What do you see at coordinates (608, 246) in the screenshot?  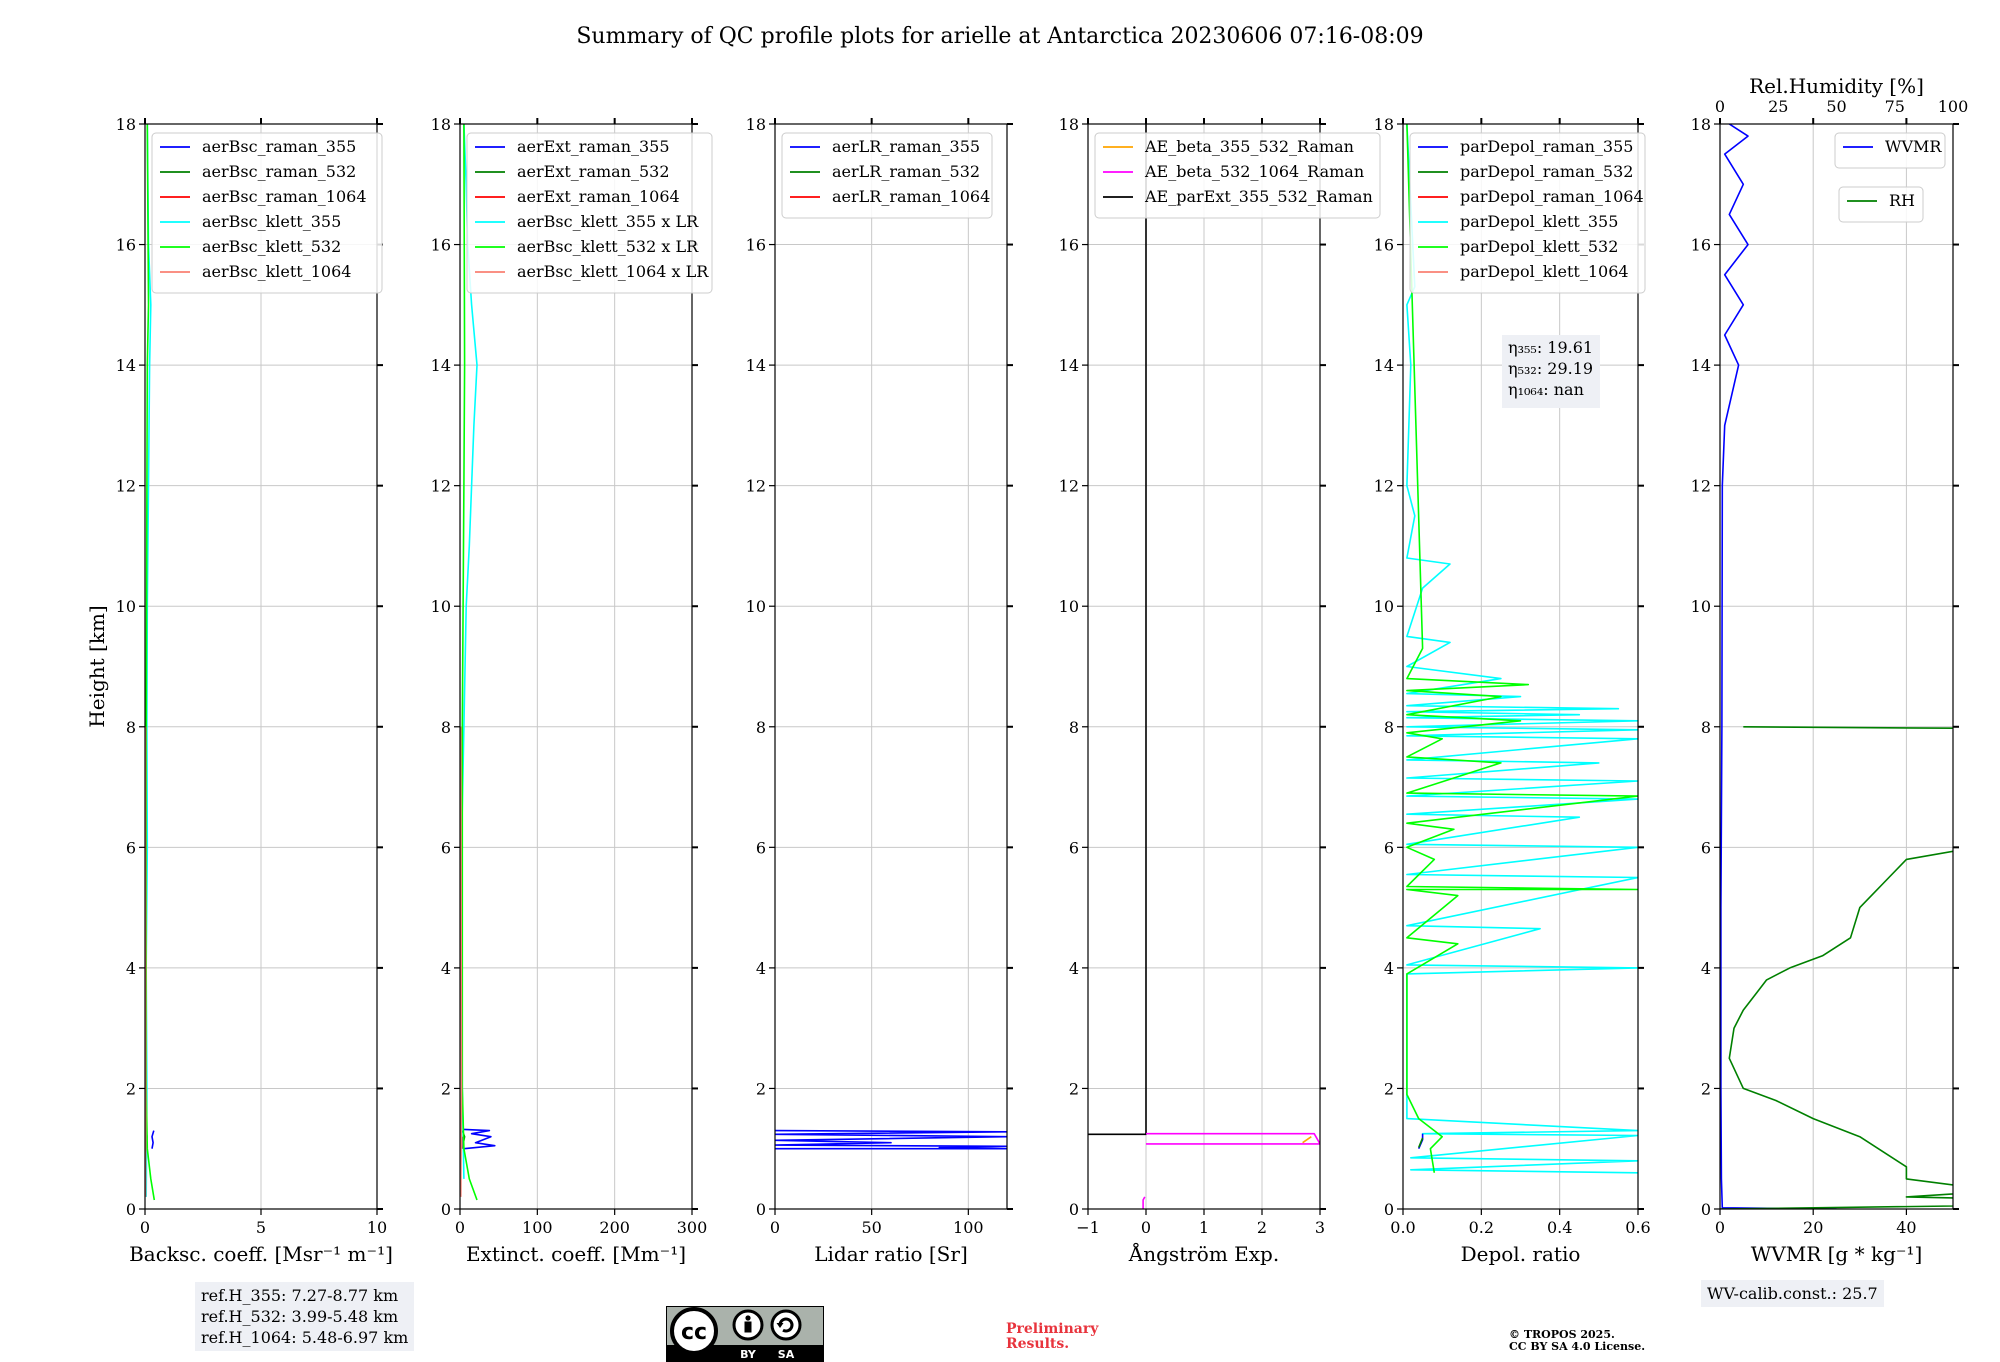 I see `legend-entry: aerBsc_klett_532 x LR` at bounding box center [608, 246].